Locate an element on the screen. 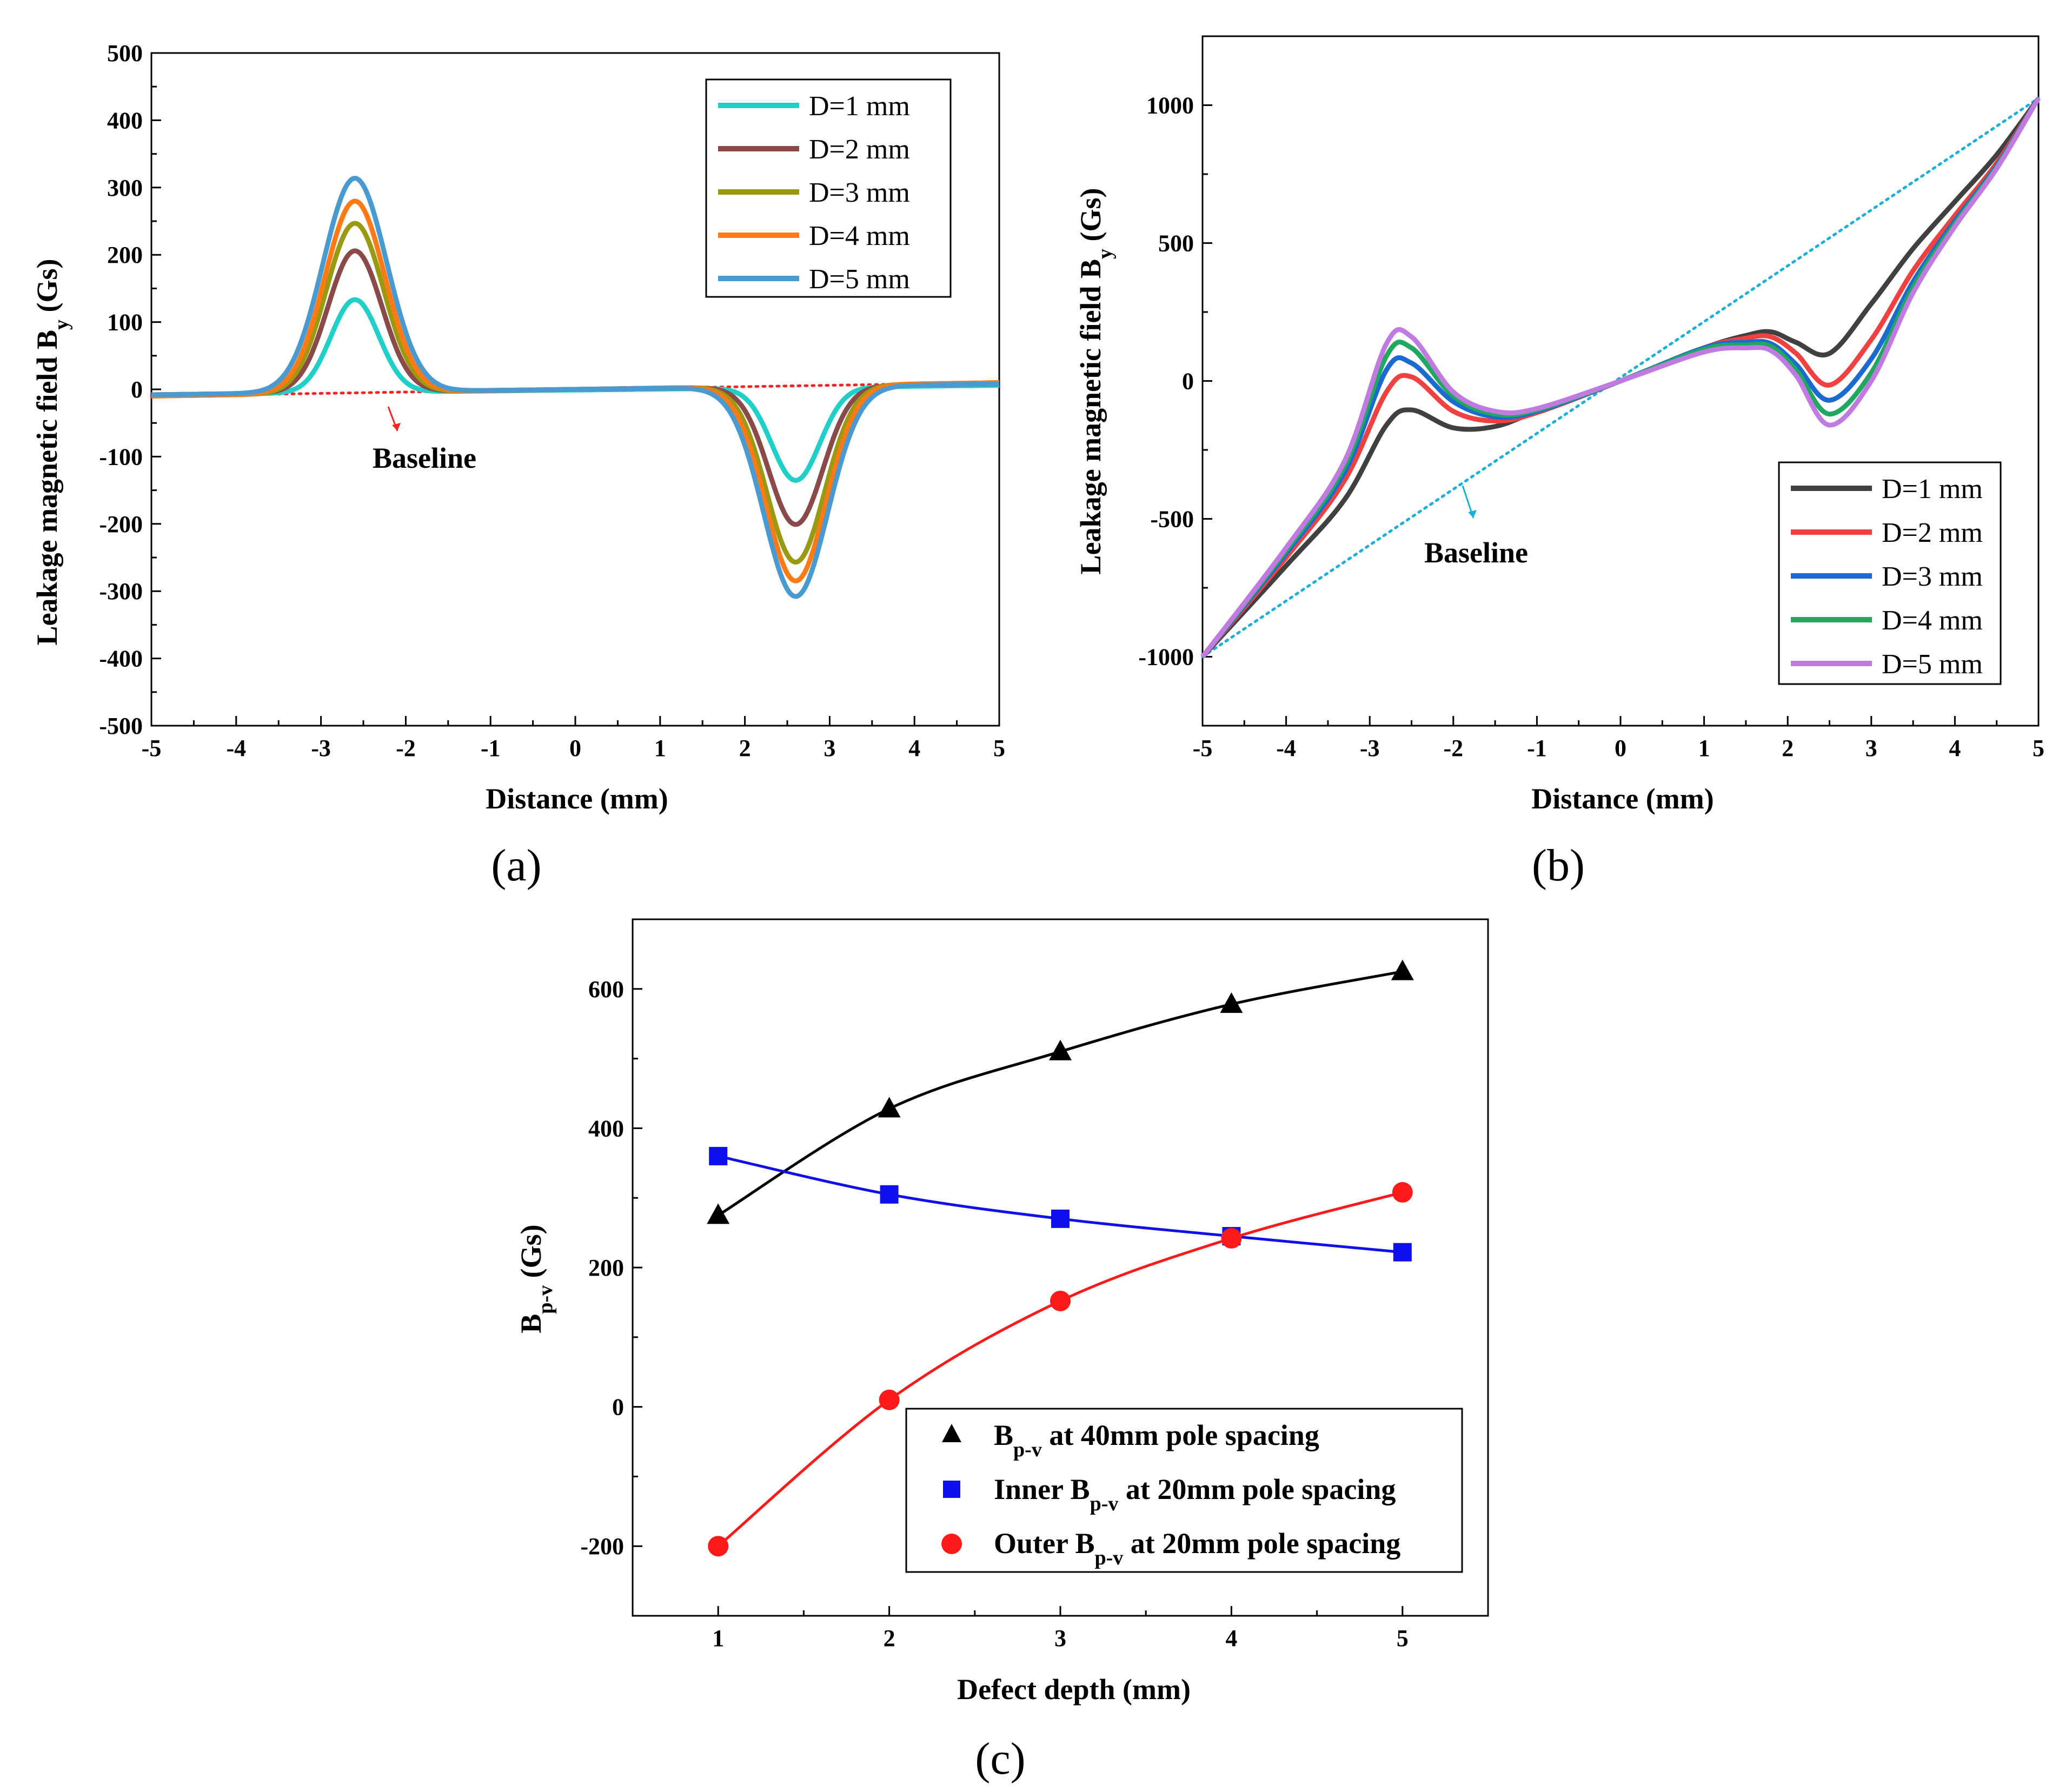 The image size is (2072, 1791). x-tick-label: -3 is located at coordinates (321, 748).